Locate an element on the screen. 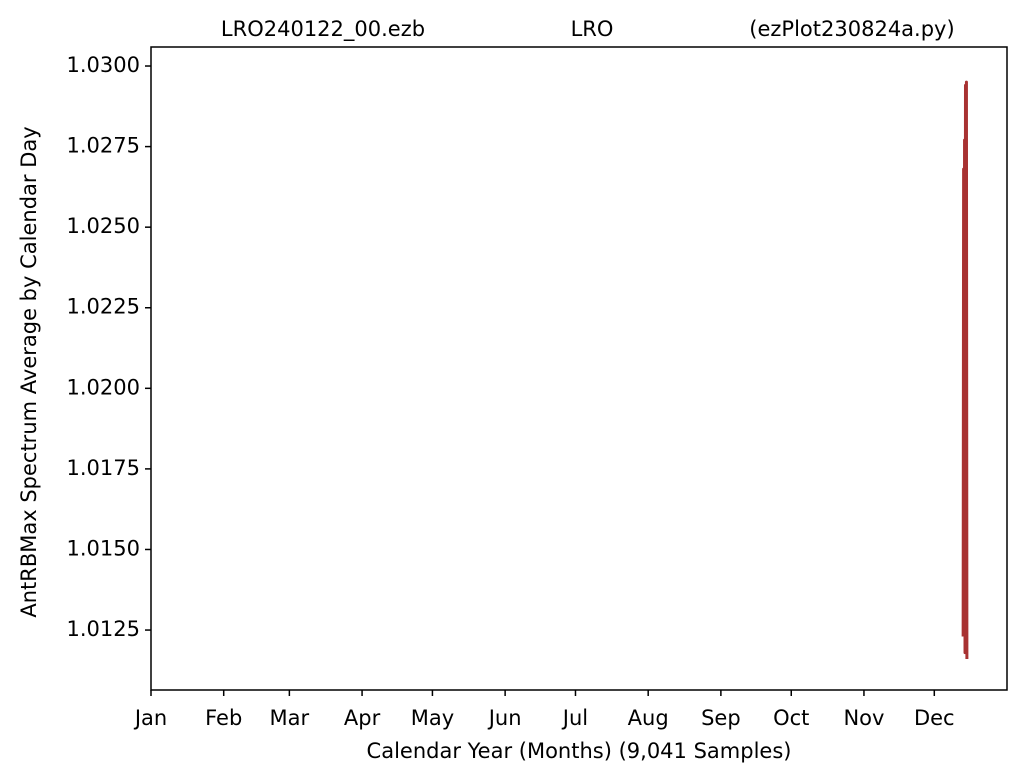  x-tick-label: Mar is located at coordinates (290, 718).